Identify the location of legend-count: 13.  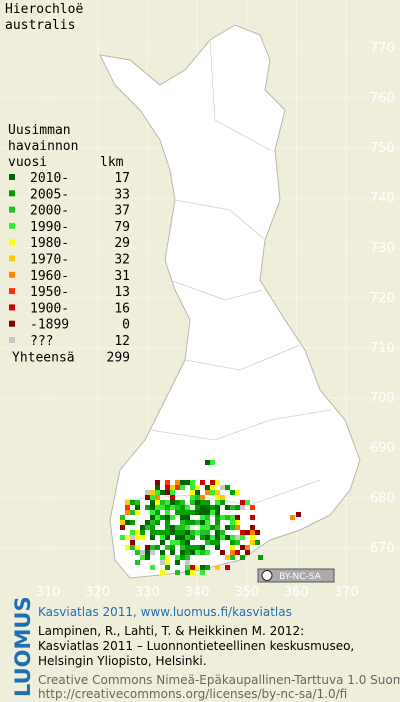
(122, 292).